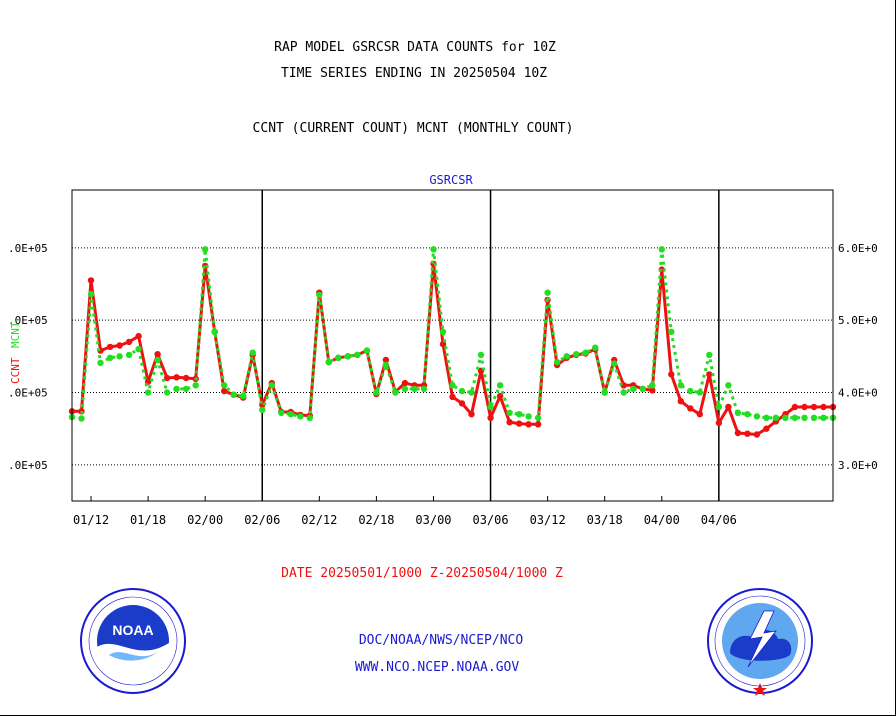 Image resolution: width=896 pixels, height=716 pixels. I want to click on chart-title-line2: TIME SERIES ENDING IN 20250504 10Z, so click(414, 73).